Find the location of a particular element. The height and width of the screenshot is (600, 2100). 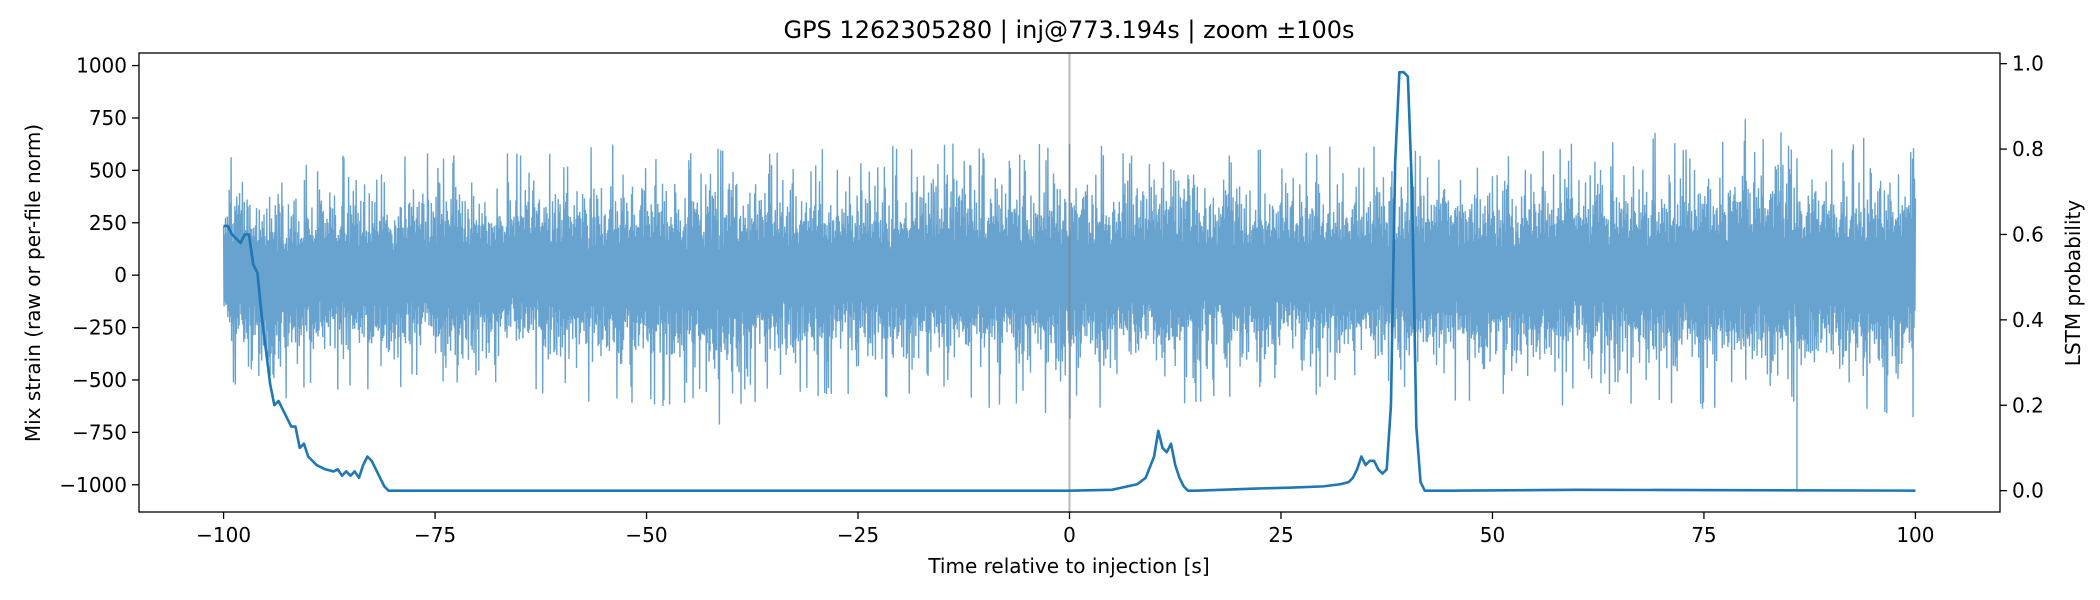

x-tick-label: 50 is located at coordinates (1492, 535).